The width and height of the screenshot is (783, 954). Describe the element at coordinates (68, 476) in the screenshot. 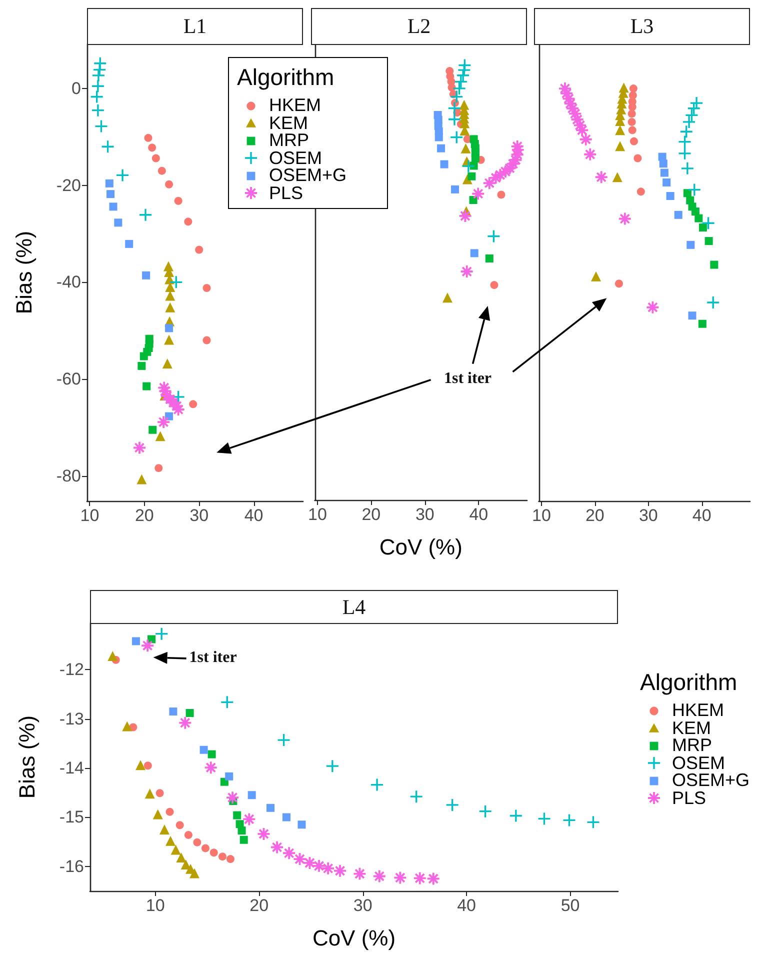

I see `y-tick-label: -80` at that location.